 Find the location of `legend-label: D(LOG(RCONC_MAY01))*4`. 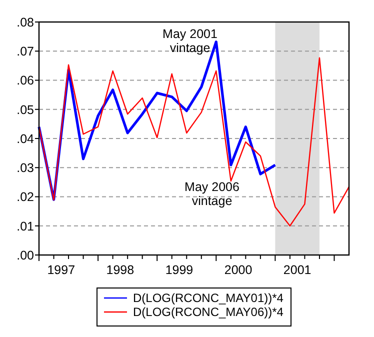

legend-label: D(LOG(RCONC_MAY01))*4 is located at coordinates (208, 298).